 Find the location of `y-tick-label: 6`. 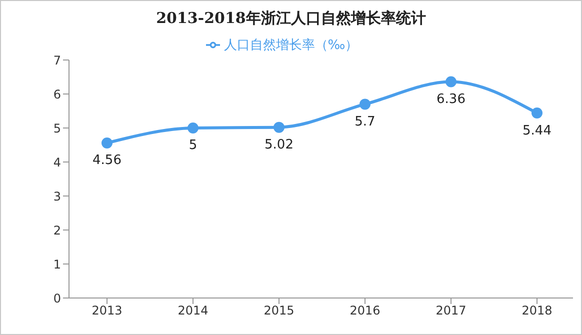

y-tick-label: 6 is located at coordinates (57, 94).